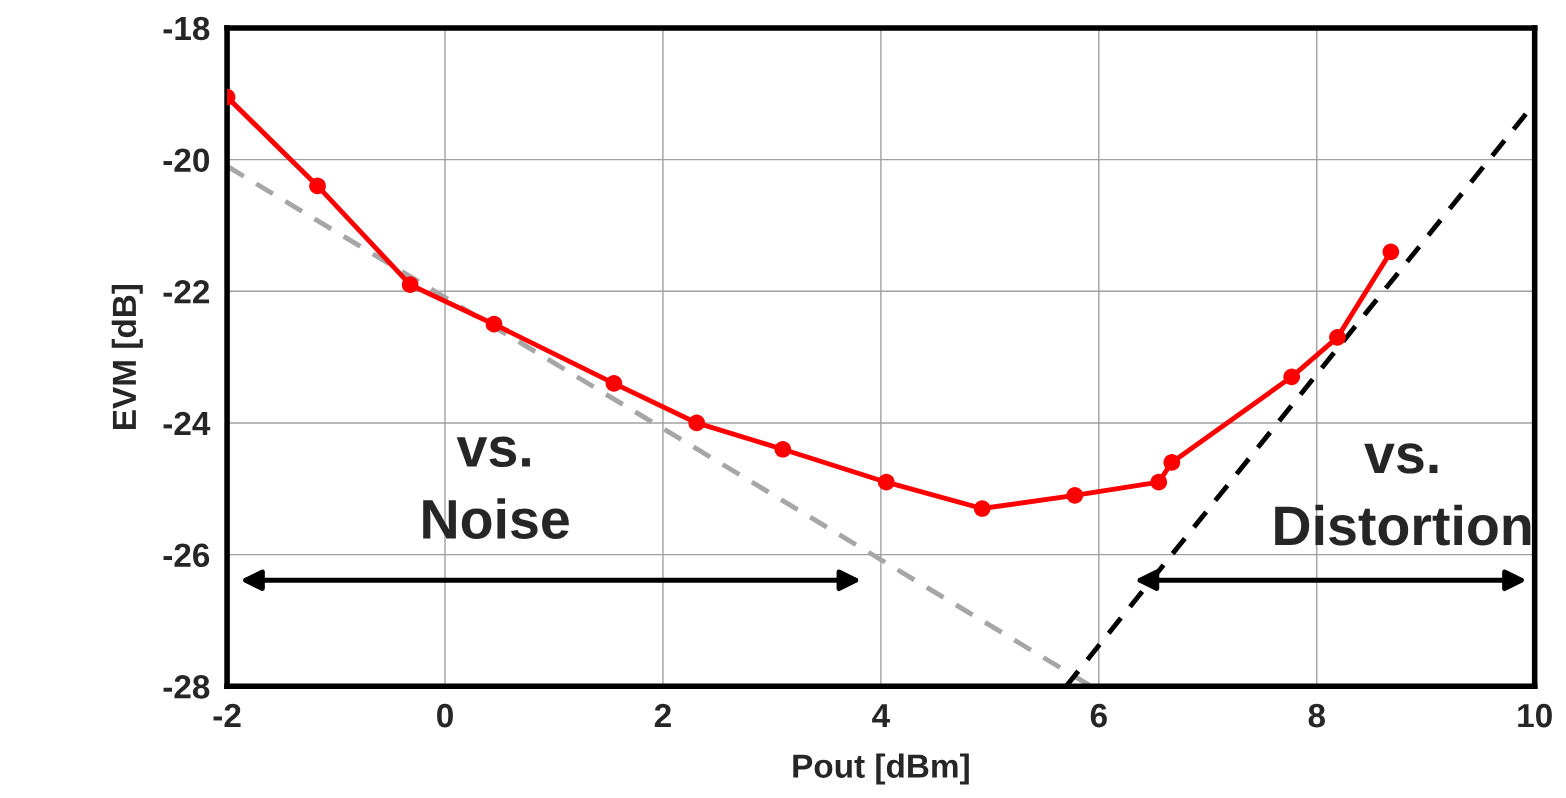 The height and width of the screenshot is (798, 1566). I want to click on y-tick-label: -28, so click(186, 687).